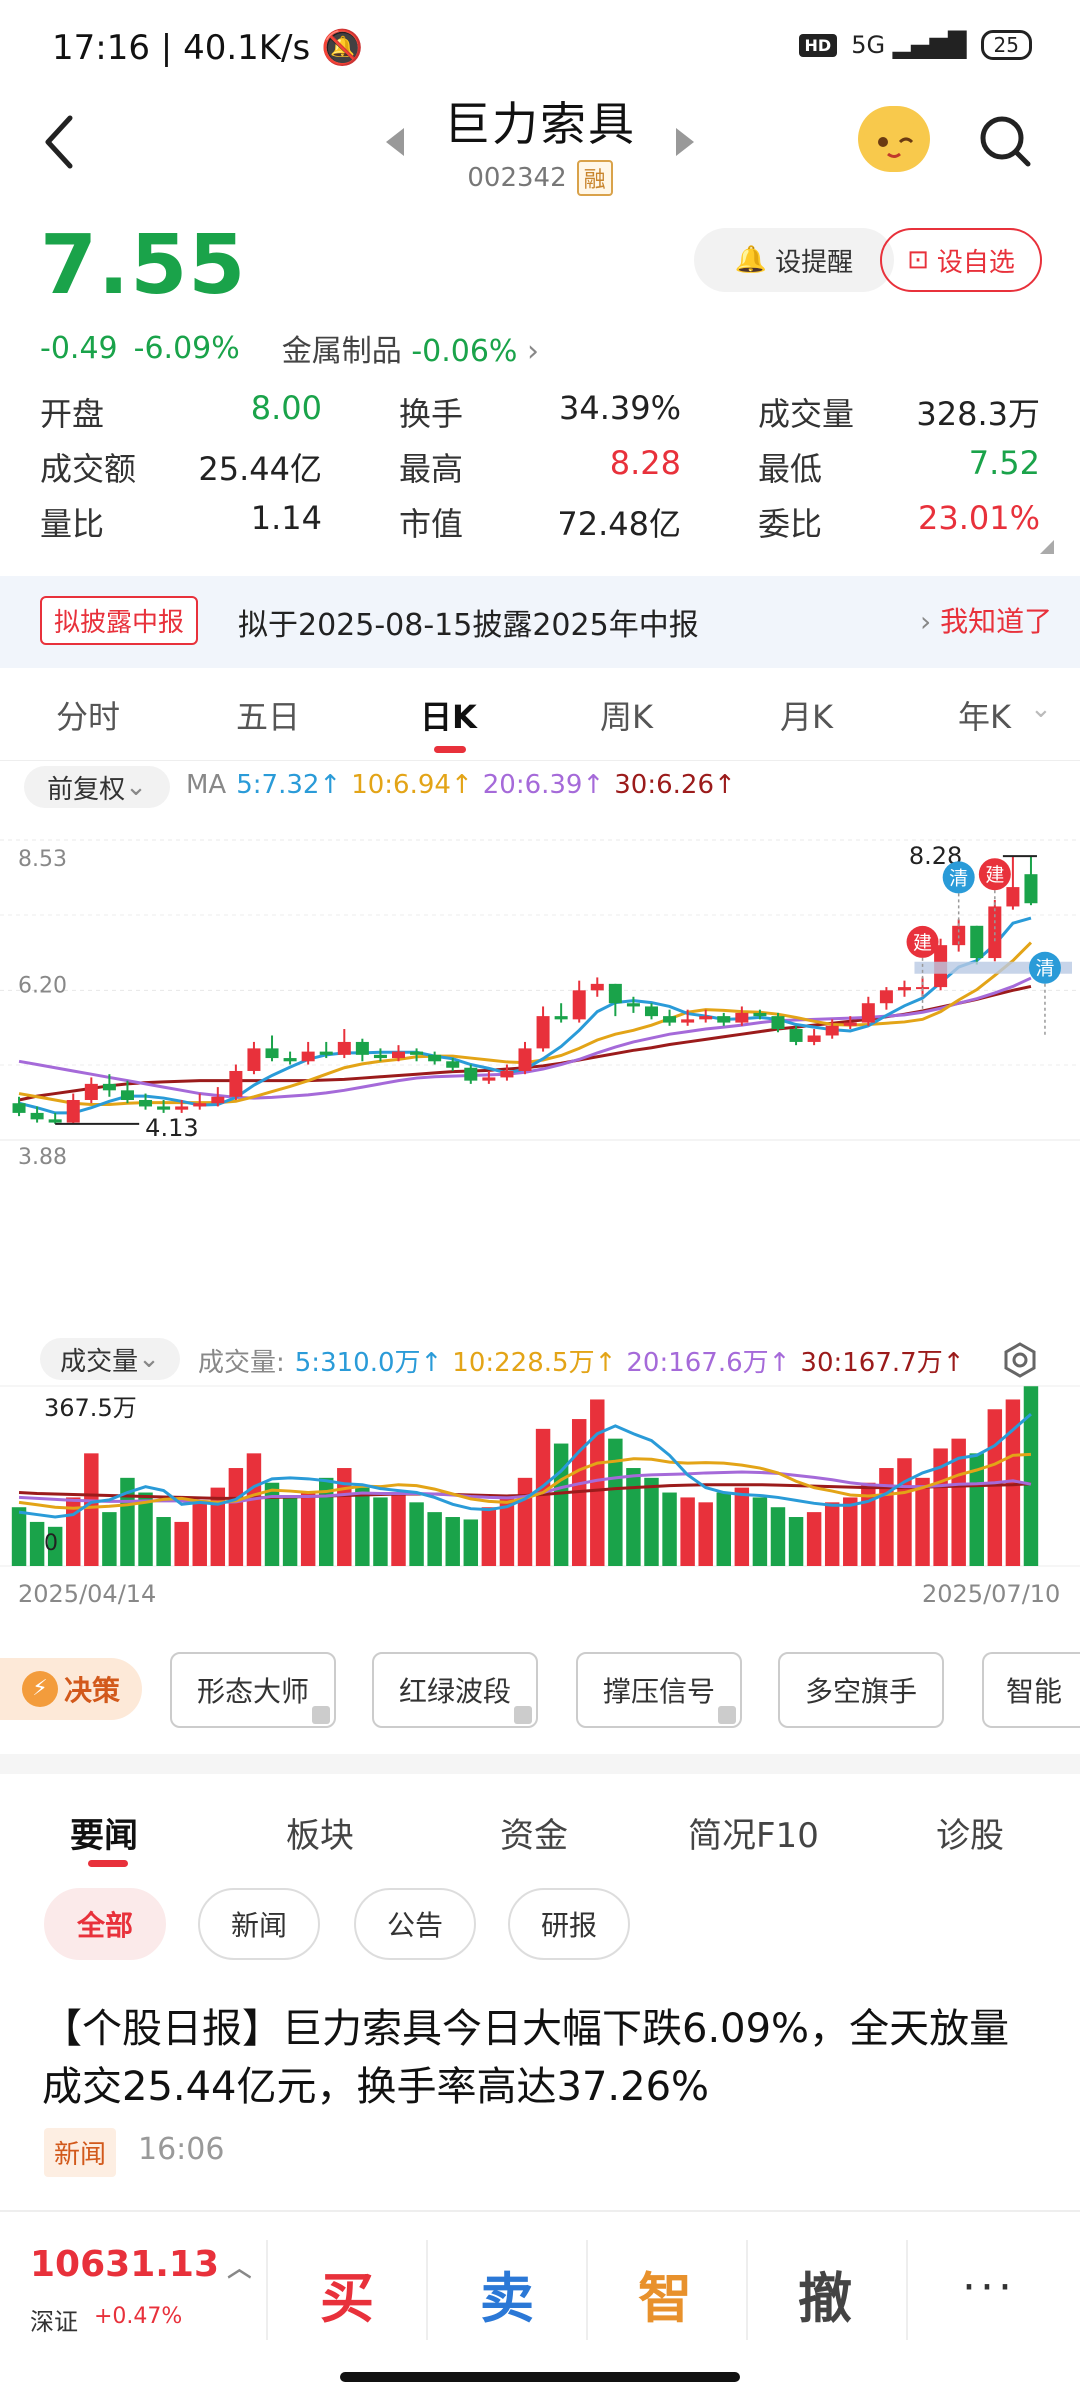 Image resolution: width=1080 pixels, height=2400 pixels. What do you see at coordinates (569, 1924) in the screenshot?
I see `news-filter-chip: 研报` at bounding box center [569, 1924].